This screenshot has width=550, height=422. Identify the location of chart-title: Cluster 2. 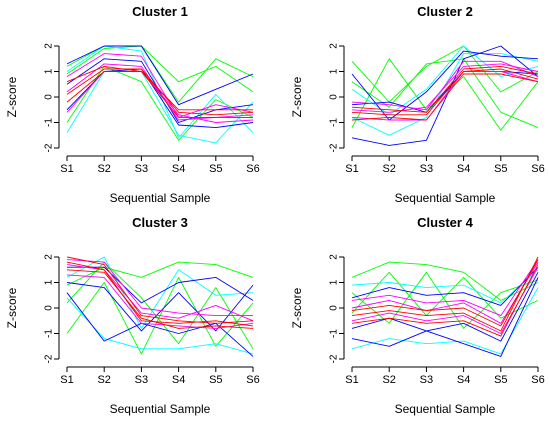
(445, 11).